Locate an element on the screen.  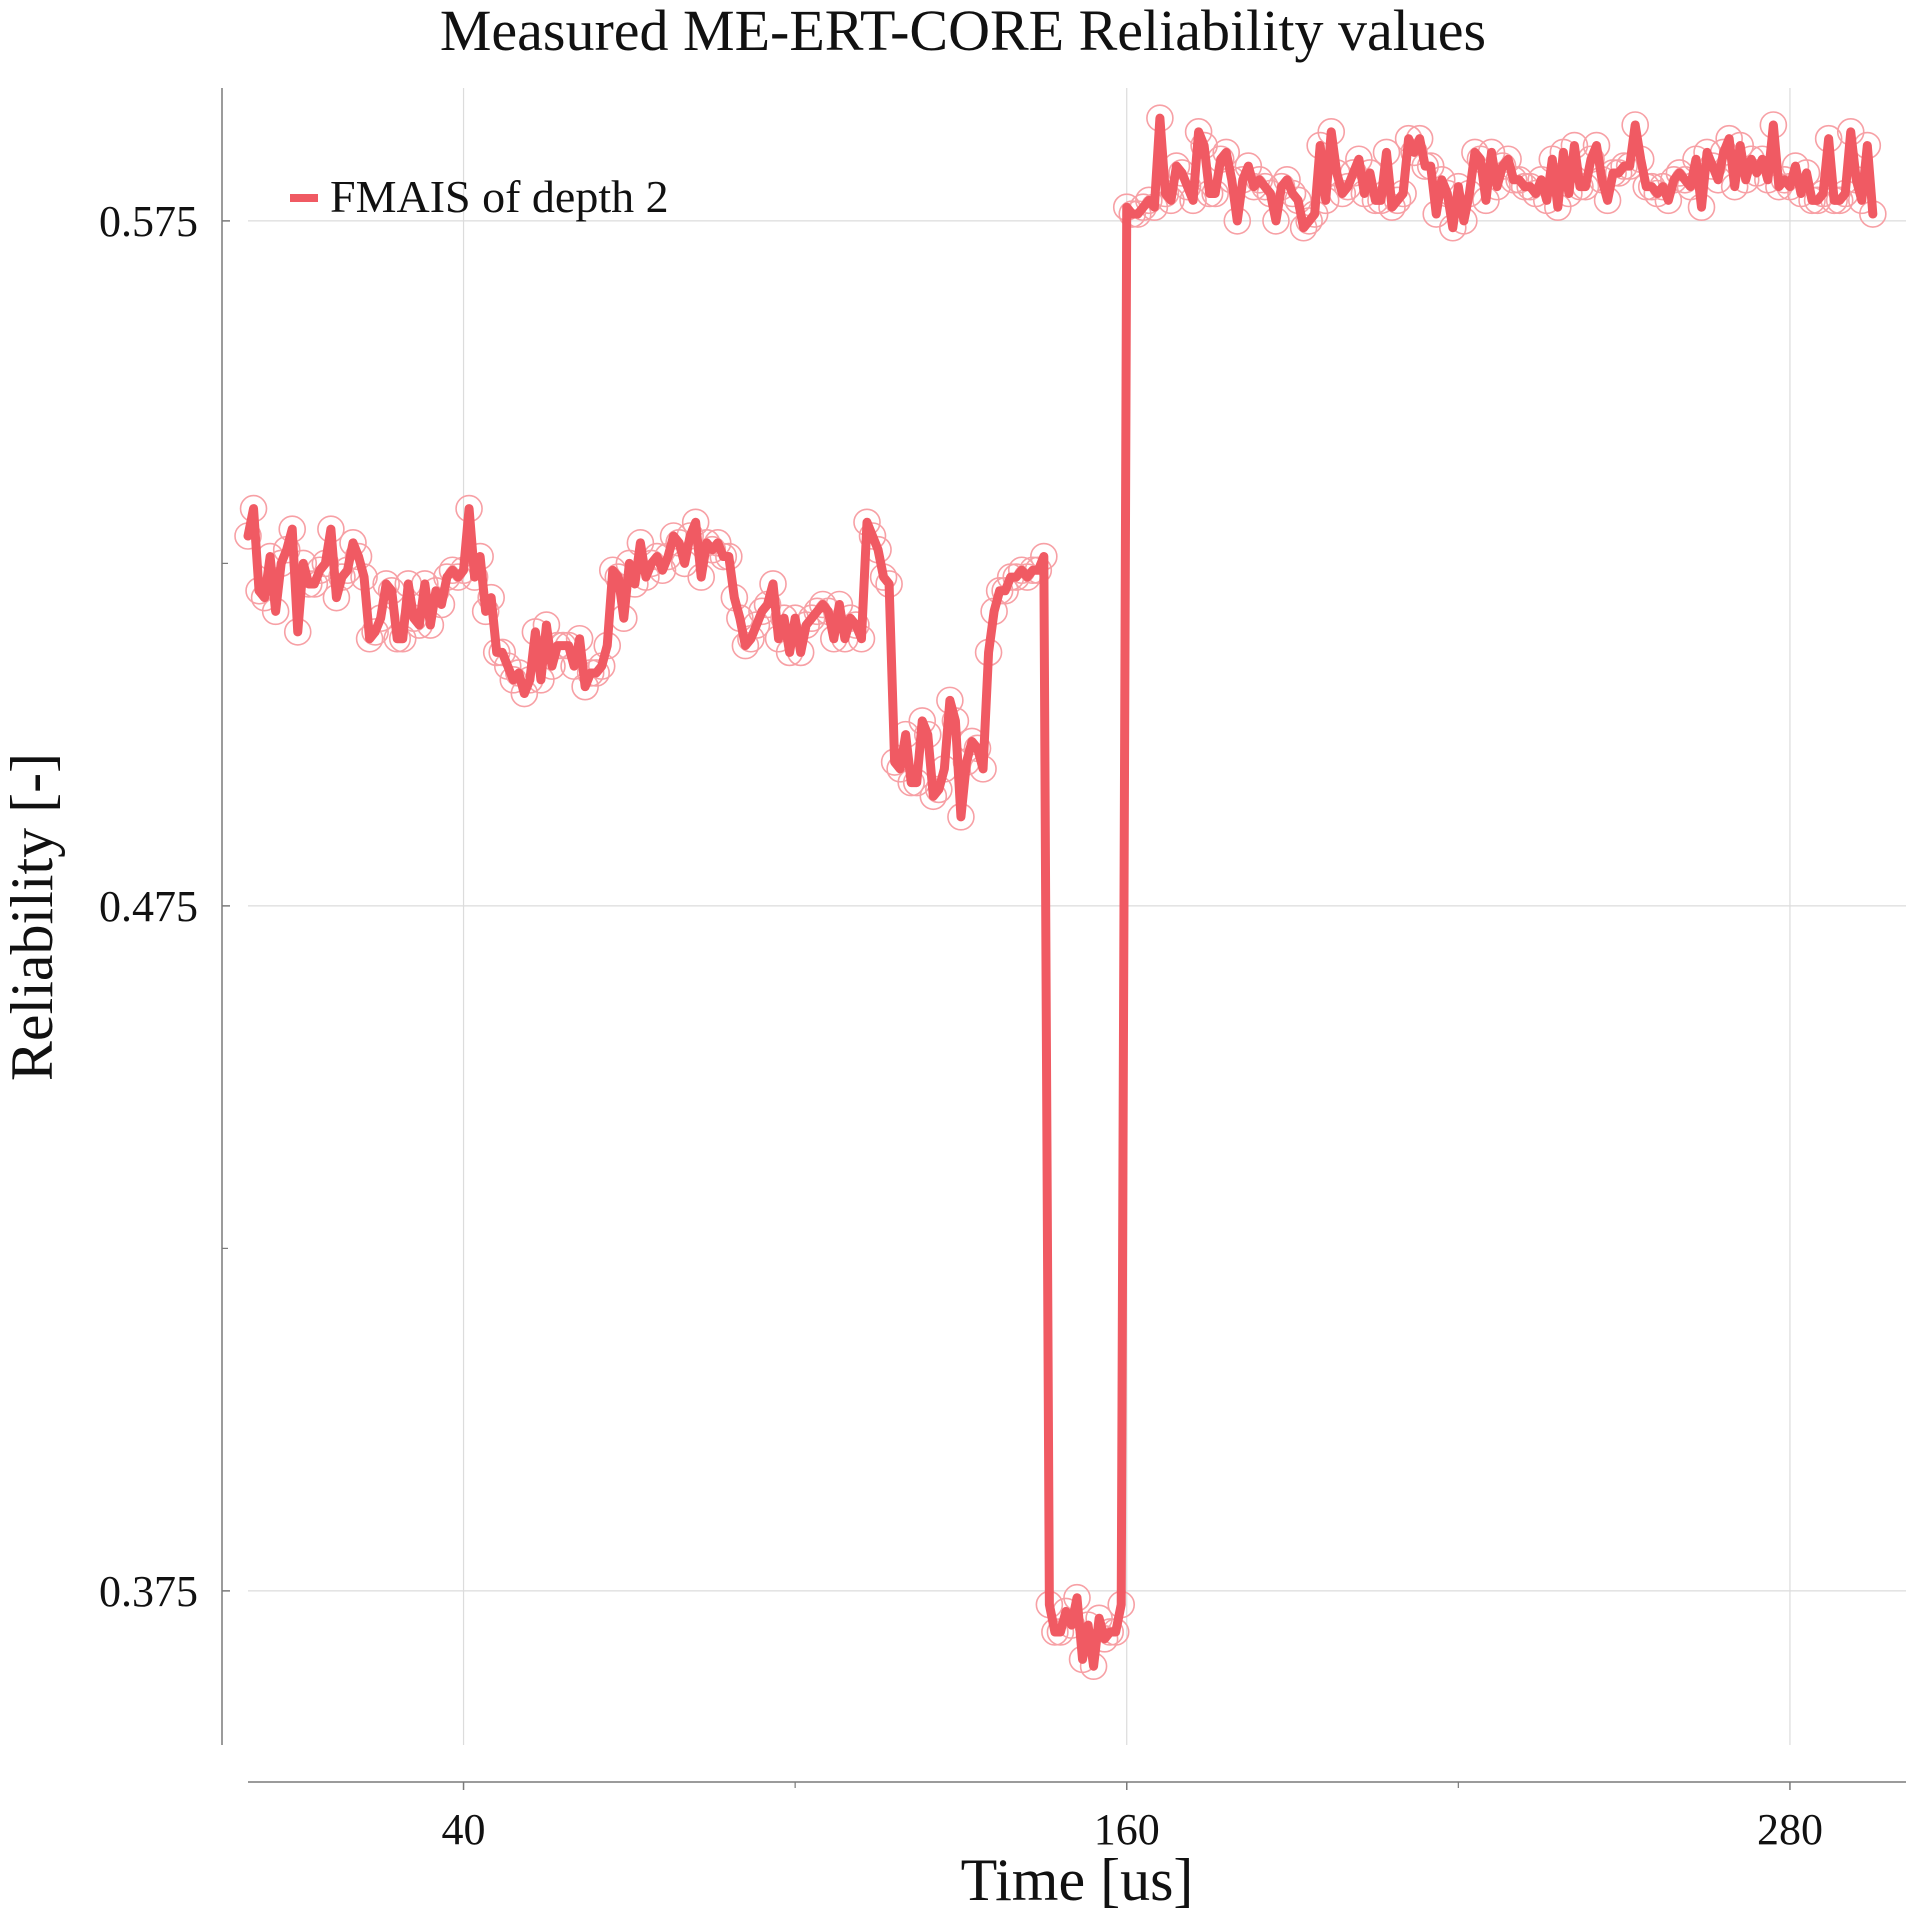
legend: FMAIS of depth 2 is located at coordinates (479, 196).